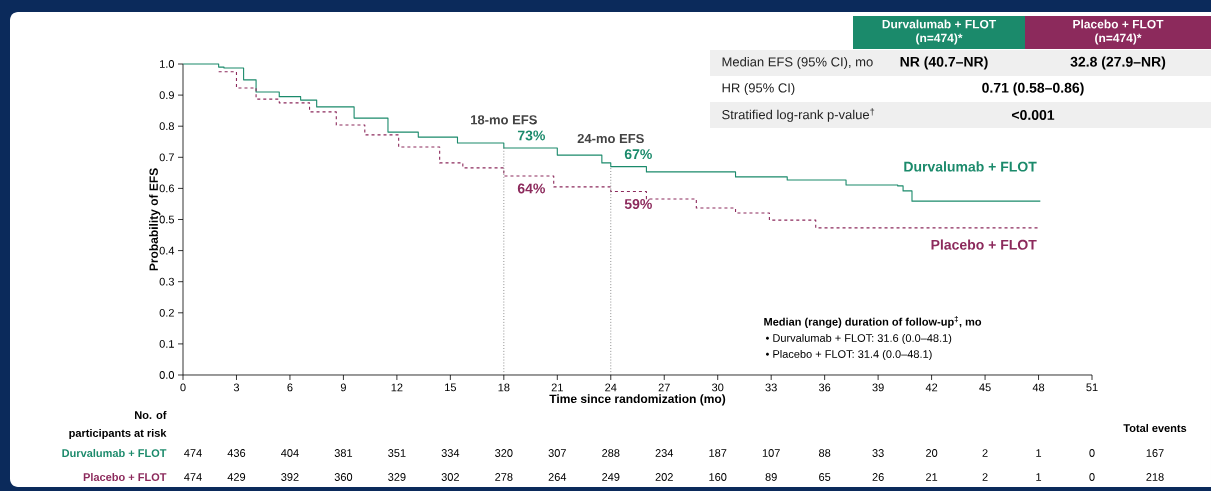 The width and height of the screenshot is (1211, 491). What do you see at coordinates (167, 375) in the screenshot?
I see `y-tick-label: 0.0` at bounding box center [167, 375].